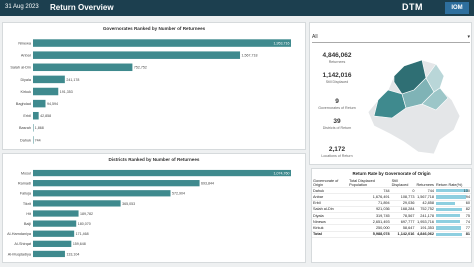 The width and height of the screenshot is (474, 267). What do you see at coordinates (453, 234) in the screenshot?
I see `rate-cell: 81` at bounding box center [453, 234].